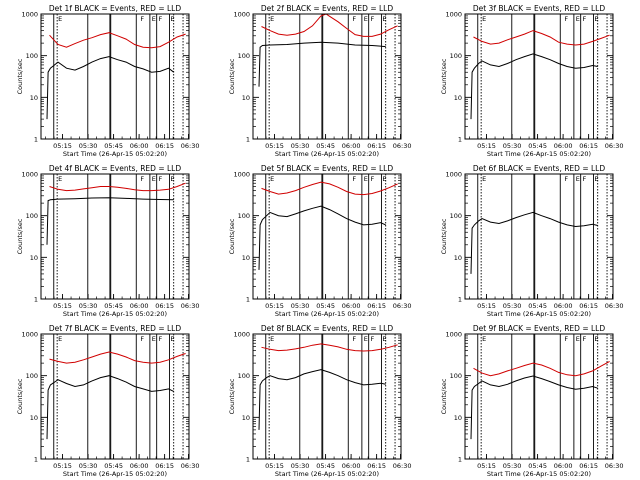 Image resolution: width=640 pixels, height=480 pixels. I want to click on panel-title: Det 6f BLACK = Events, RED = LLD, so click(539, 168).